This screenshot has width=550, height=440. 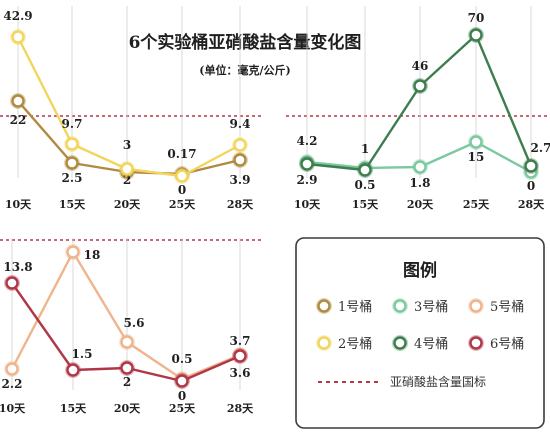 I want to click on data-label: 42.9, so click(x=17, y=16).